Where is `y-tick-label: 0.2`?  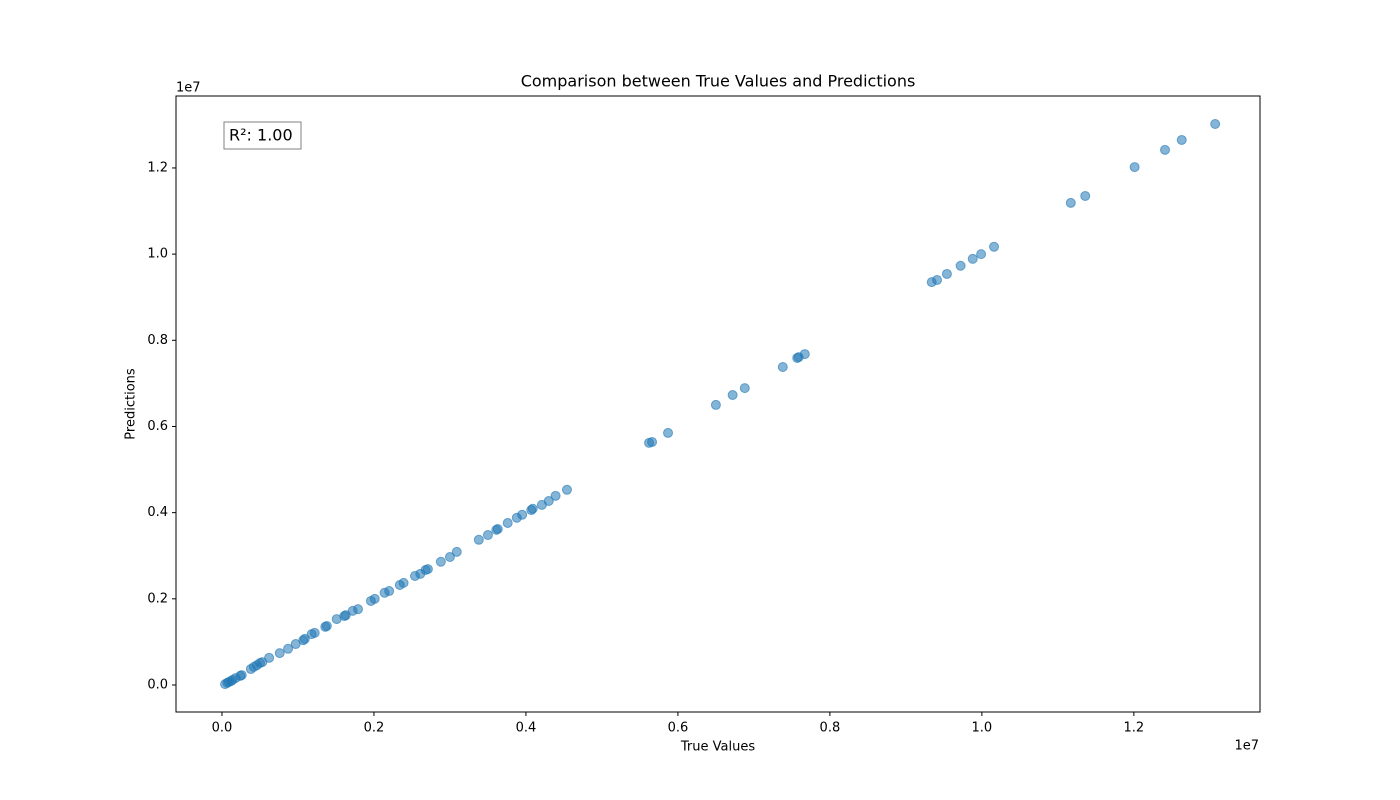
y-tick-label: 0.2 is located at coordinates (157, 598).